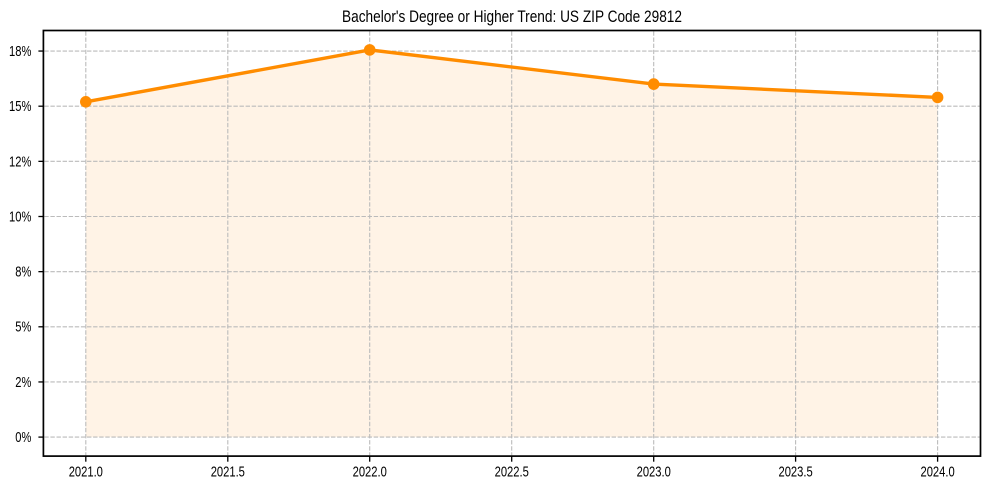 This screenshot has height=490, width=989. What do you see at coordinates (23, 273) in the screenshot?
I see `svg-text: 8%` at bounding box center [23, 273].